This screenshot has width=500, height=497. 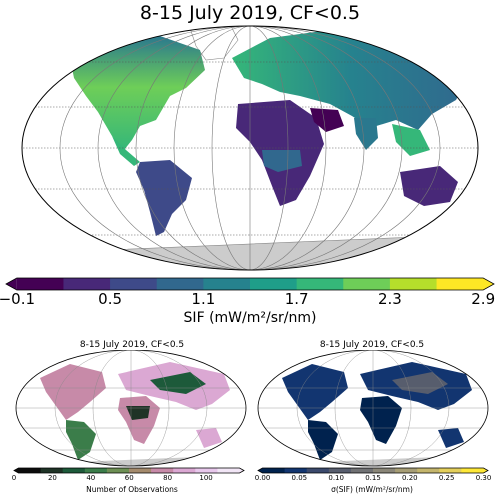 What do you see at coordinates (372, 489) in the screenshot?
I see `sigma-colorbar-label: σ(SIF) (mW/m²/sr/nm)` at bounding box center [372, 489].